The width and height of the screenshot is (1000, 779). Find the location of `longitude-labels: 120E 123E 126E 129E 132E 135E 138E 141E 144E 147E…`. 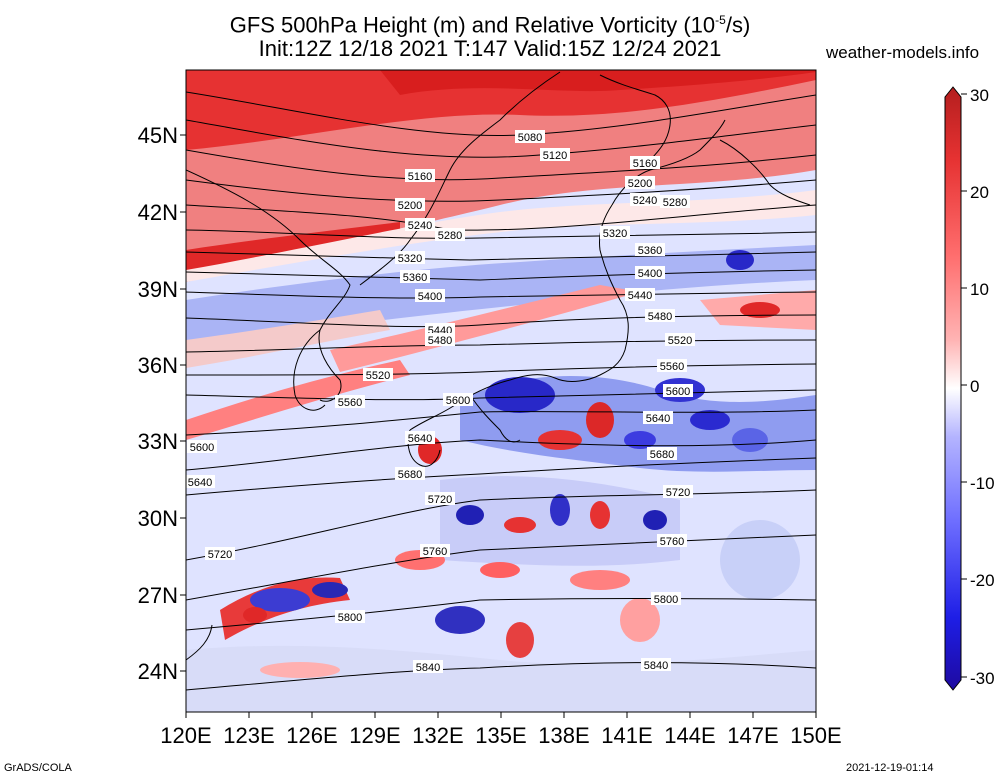

longitude-labels: 120E 123E 126E 129E 132E 135E 138E 141E 144E 147E… is located at coordinates (500, 735).